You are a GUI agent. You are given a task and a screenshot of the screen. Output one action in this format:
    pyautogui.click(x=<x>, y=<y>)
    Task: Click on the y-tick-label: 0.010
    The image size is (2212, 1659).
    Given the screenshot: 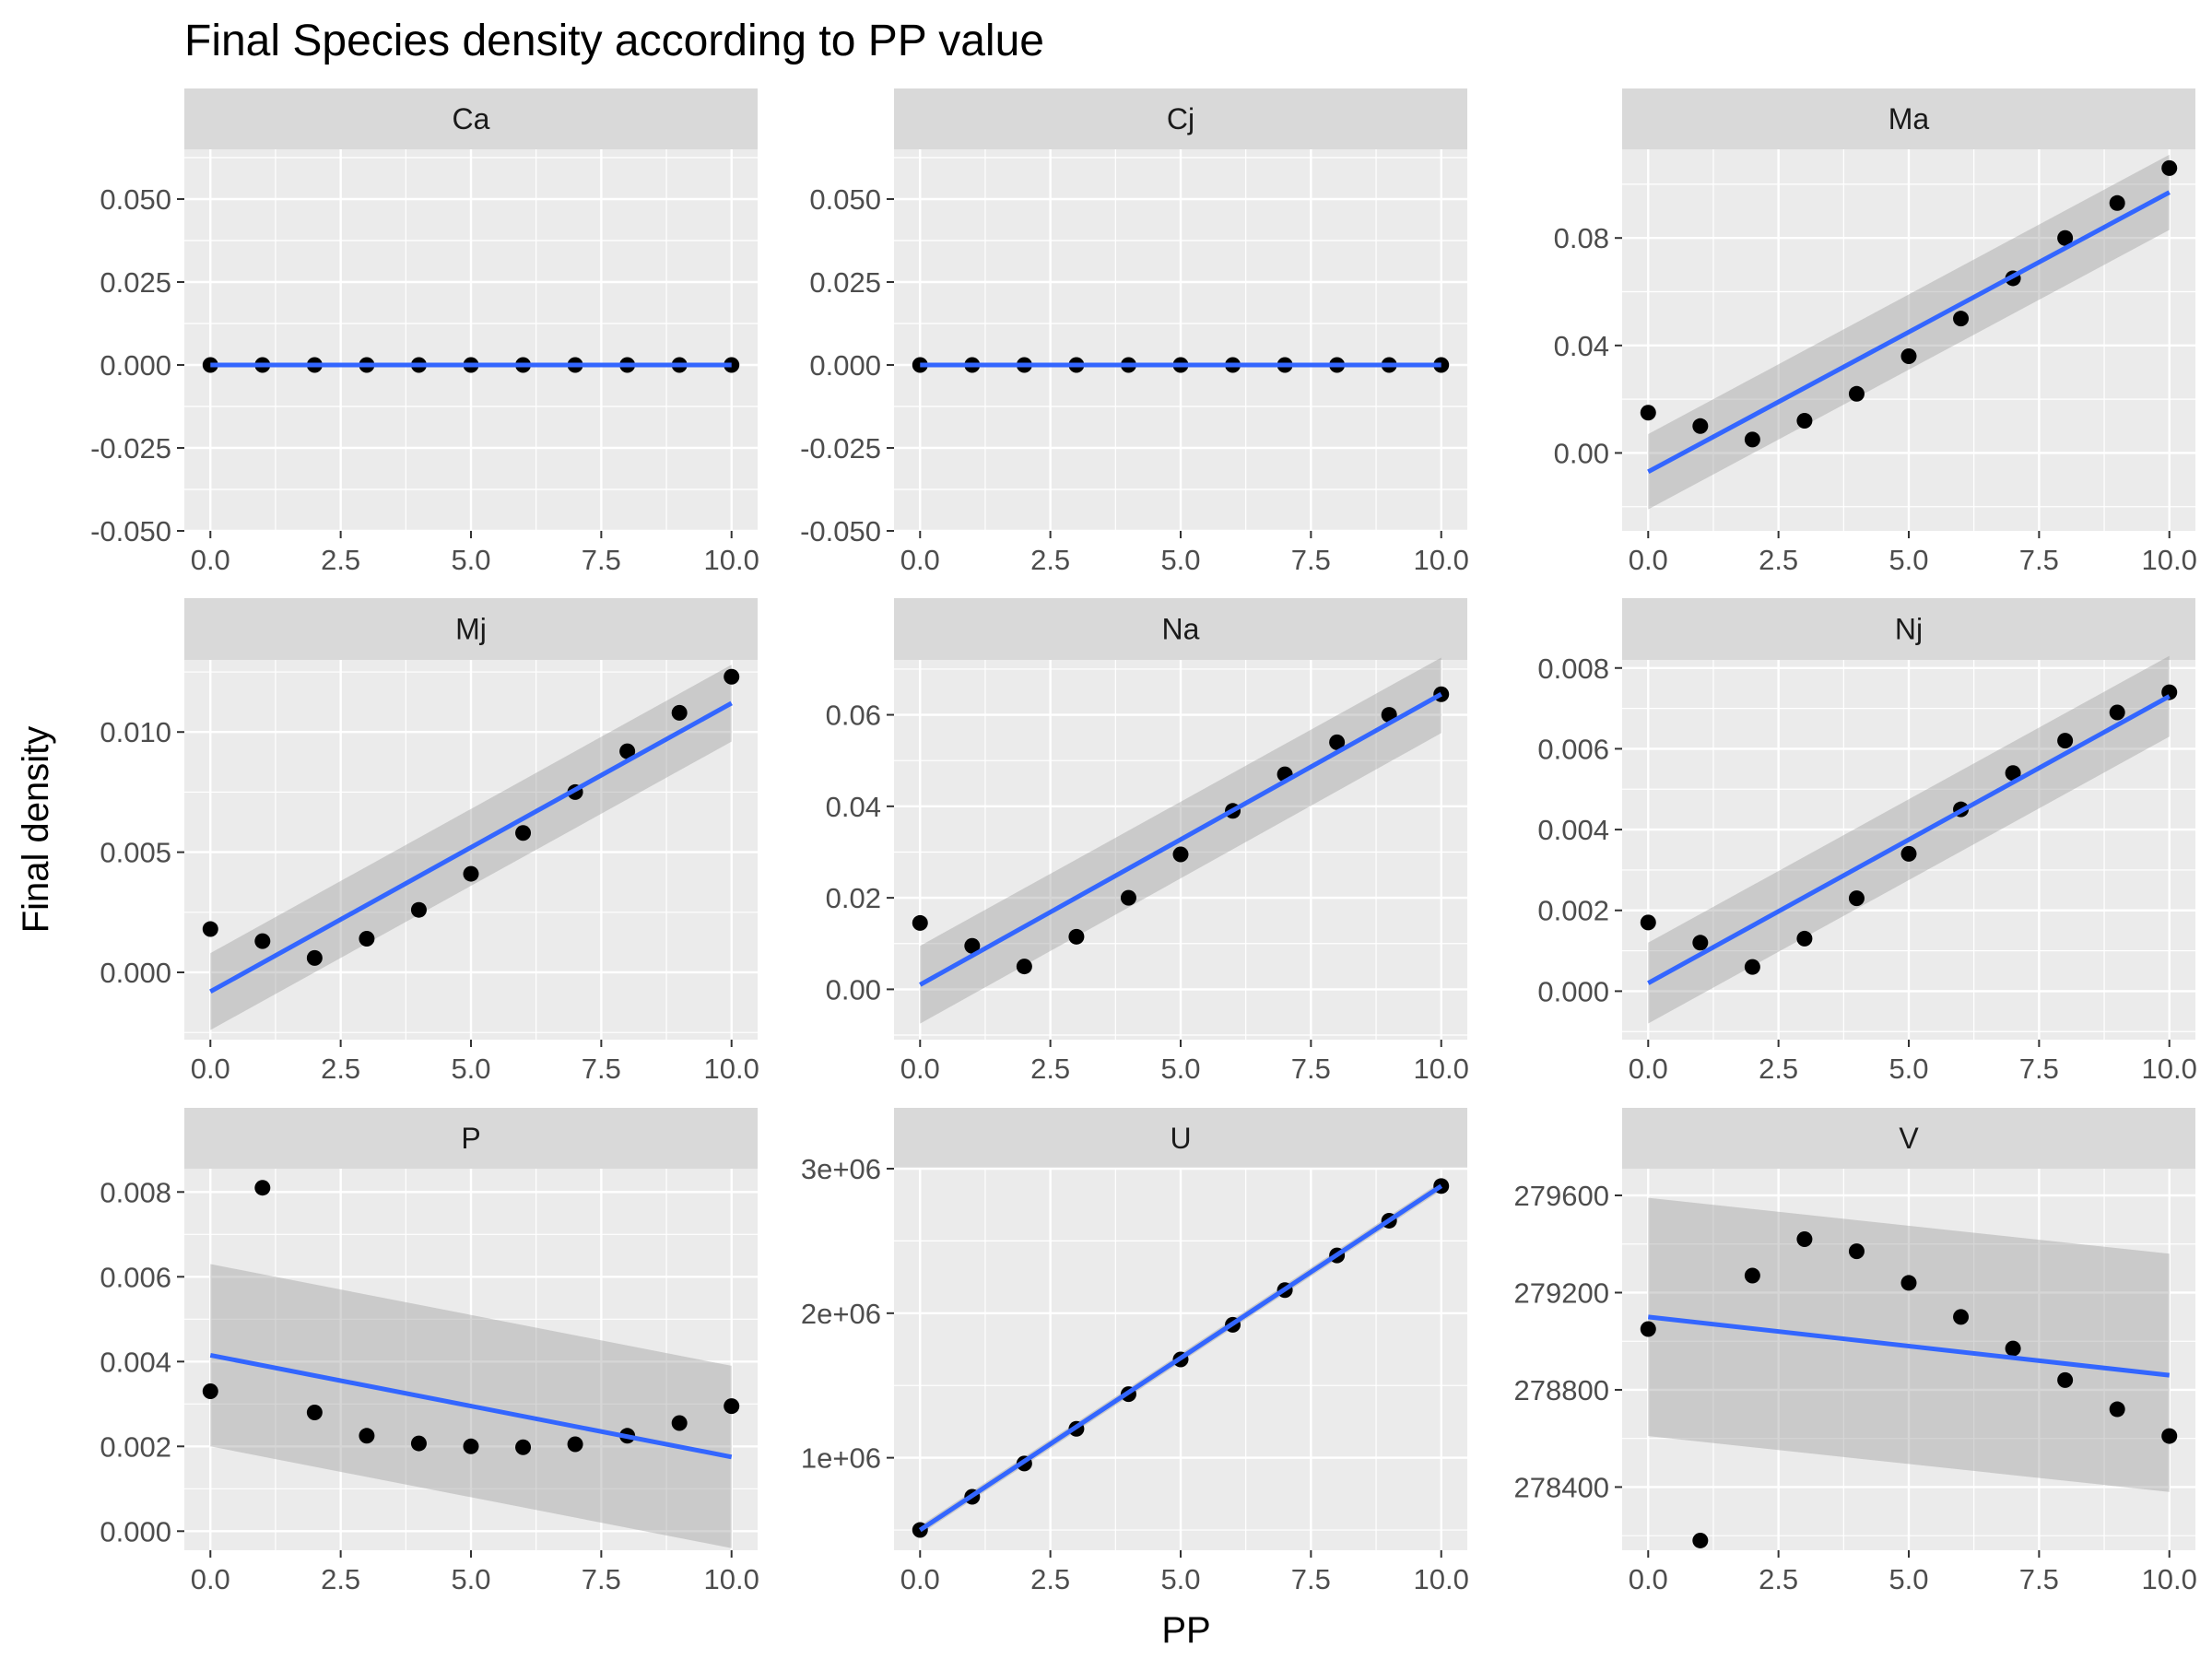 What is the action you would take?
    pyautogui.click(x=135, y=732)
    